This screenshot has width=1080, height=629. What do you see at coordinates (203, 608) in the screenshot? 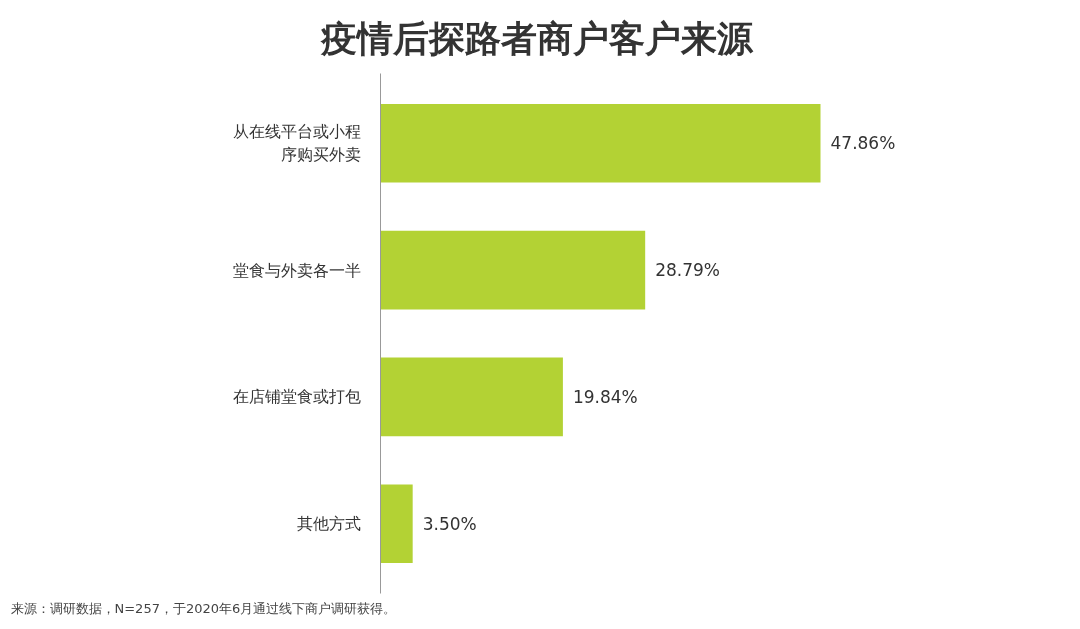
I see `source-note: 来源：调研数据，N=257，于2020年6月通过线下商户调研获得。` at bounding box center [203, 608].